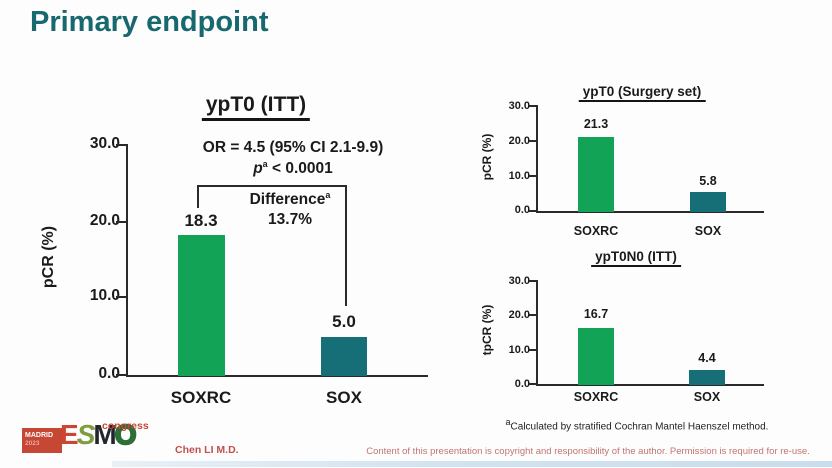 The width and height of the screenshot is (832, 468). I want to click on difference-label: Differencea, so click(290, 199).